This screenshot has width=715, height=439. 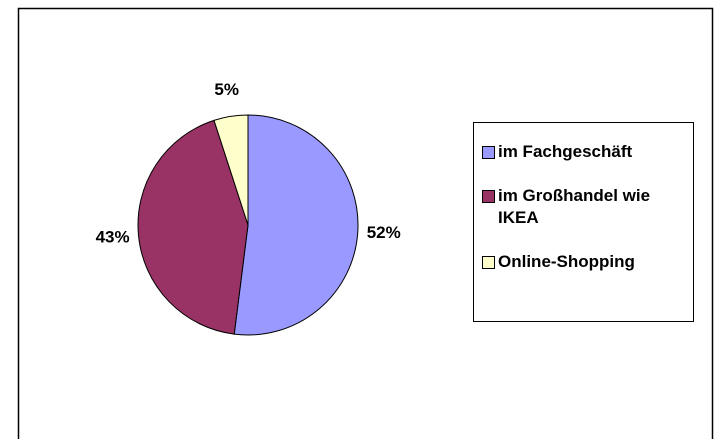 I want to click on legend-entry: im Fachgeschäft, so click(x=584, y=152).